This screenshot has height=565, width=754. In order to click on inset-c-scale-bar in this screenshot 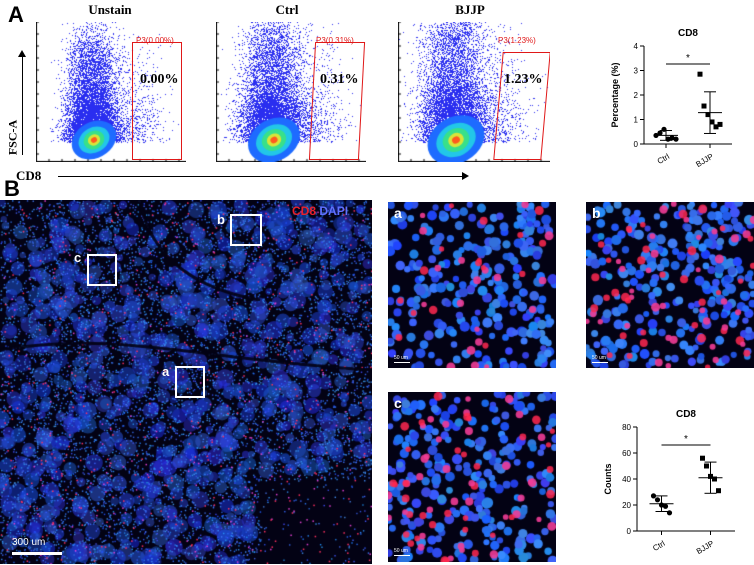, I will do `click(402, 555)`.